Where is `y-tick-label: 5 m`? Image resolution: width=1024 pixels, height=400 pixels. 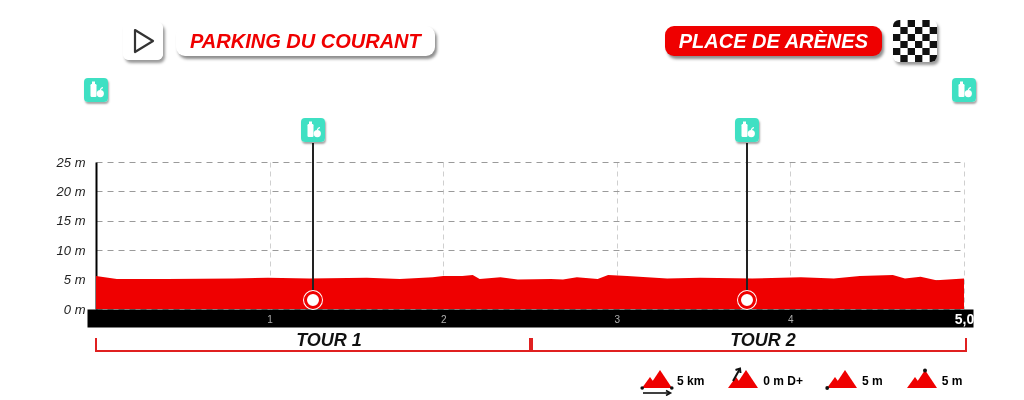 y-tick-label: 5 m is located at coordinates (74, 280).